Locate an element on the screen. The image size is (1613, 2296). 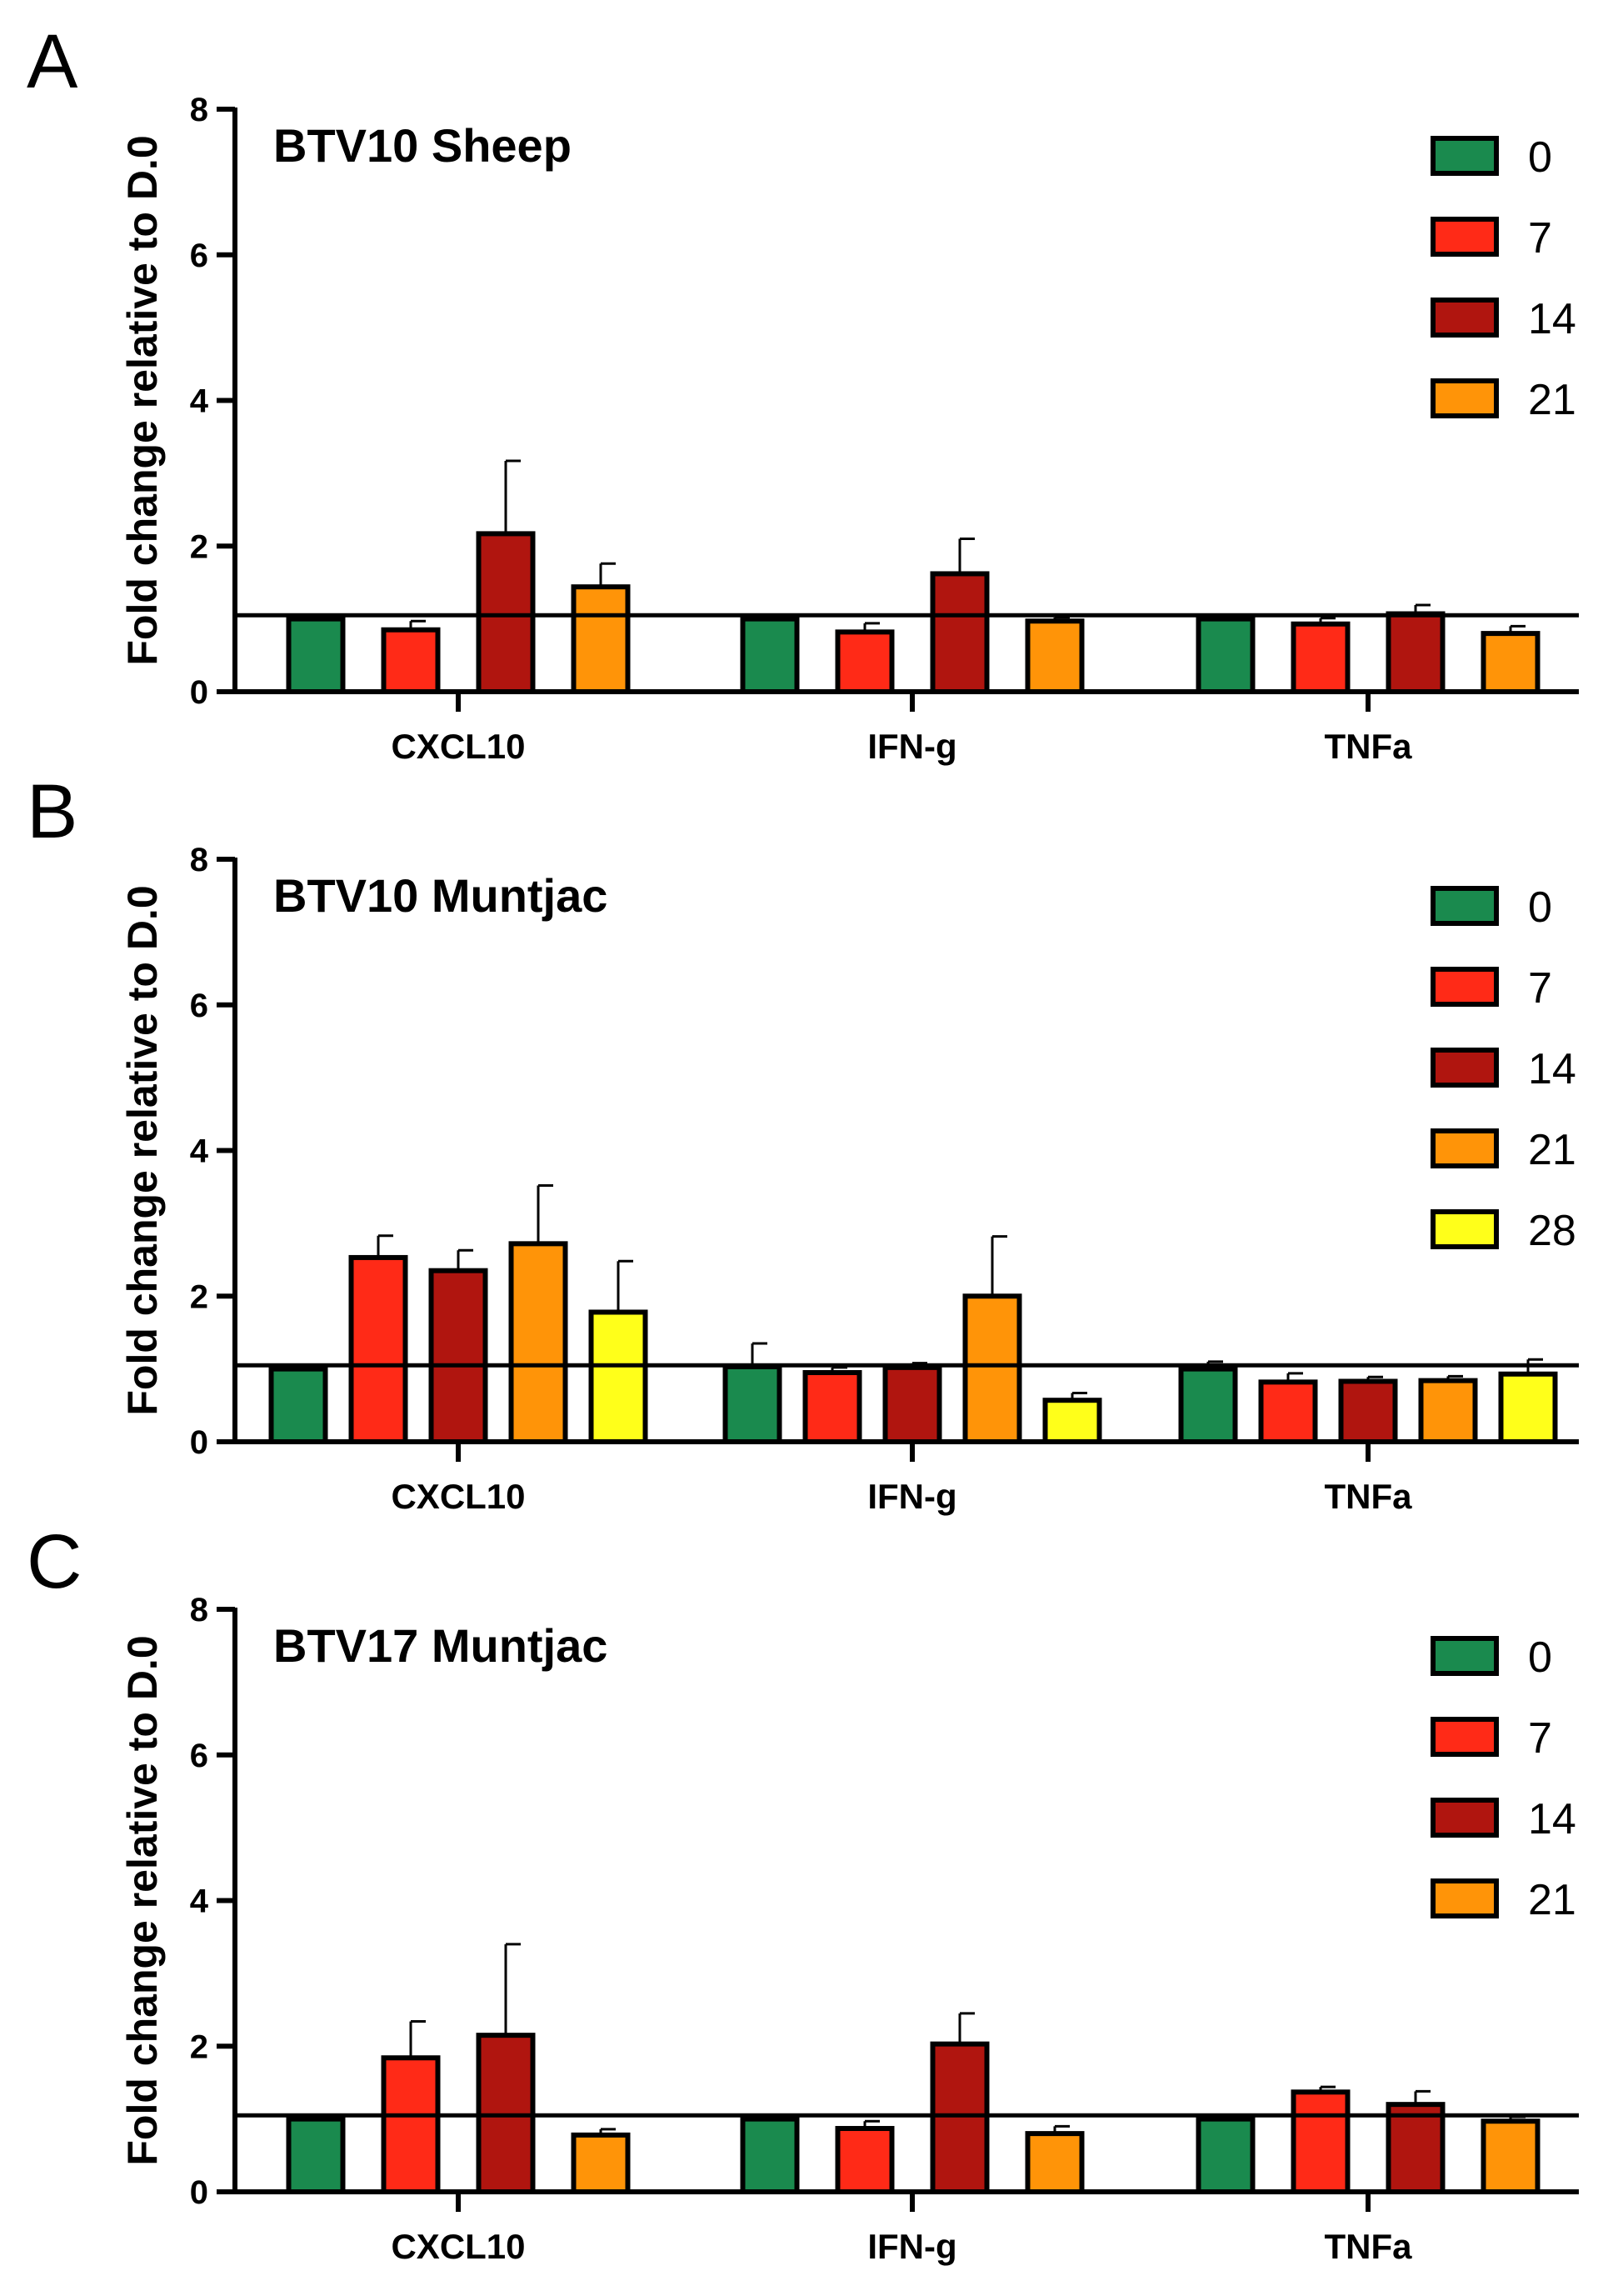
chart-title: BTV17 Muntjac is located at coordinates (440, 1645).